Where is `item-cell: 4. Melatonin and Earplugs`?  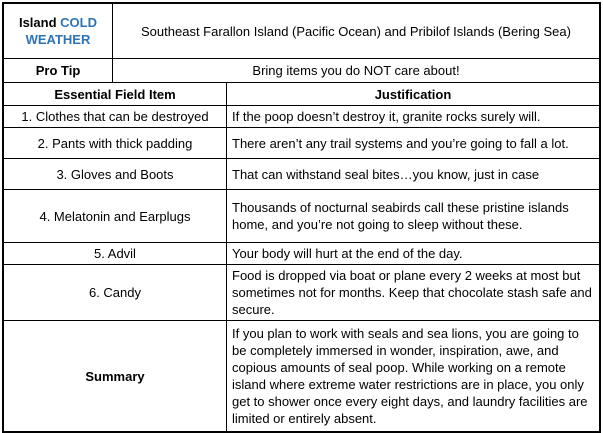
item-cell: 4. Melatonin and Earplugs is located at coordinates (115, 216).